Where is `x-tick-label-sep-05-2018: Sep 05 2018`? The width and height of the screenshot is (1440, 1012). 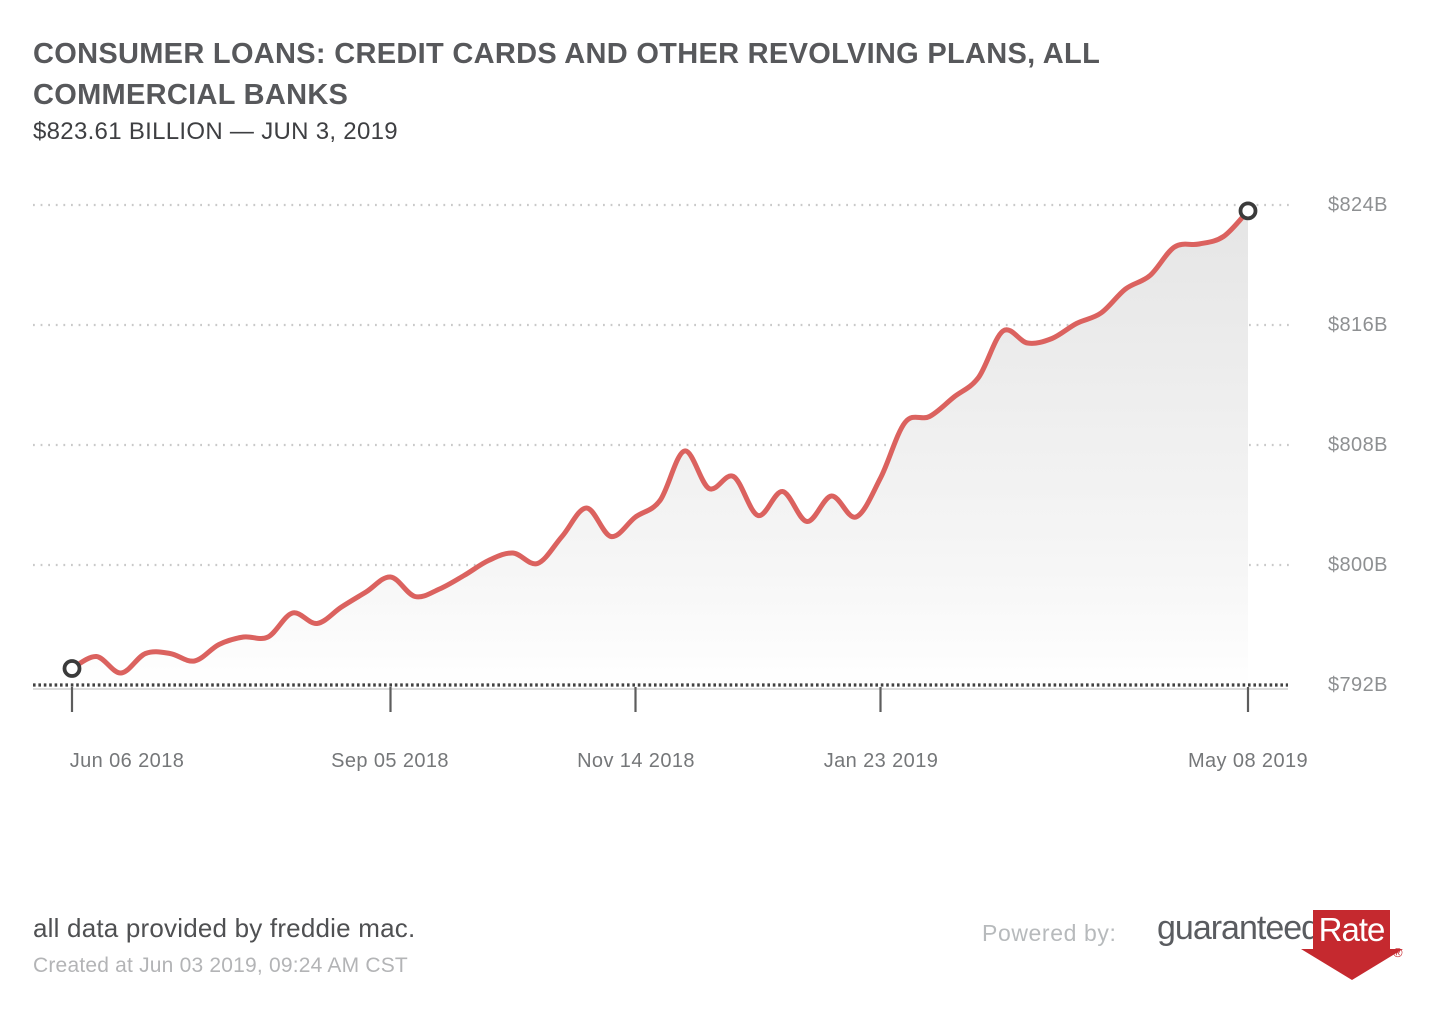
x-tick-label-sep-05-2018: Sep 05 2018 is located at coordinates (390, 761).